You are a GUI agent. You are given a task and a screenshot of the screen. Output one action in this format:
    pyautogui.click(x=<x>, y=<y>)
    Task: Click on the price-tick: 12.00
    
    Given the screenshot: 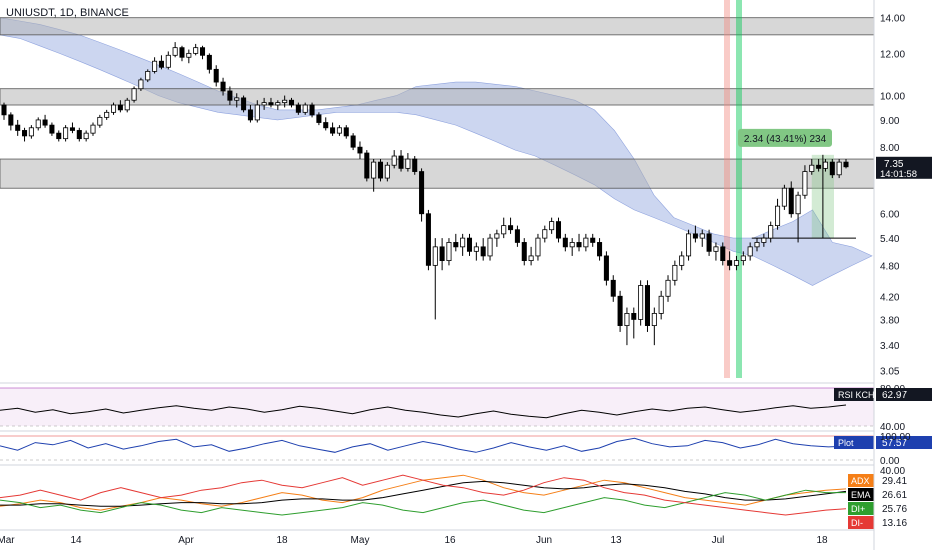 What is the action you would take?
    pyautogui.click(x=892, y=54)
    